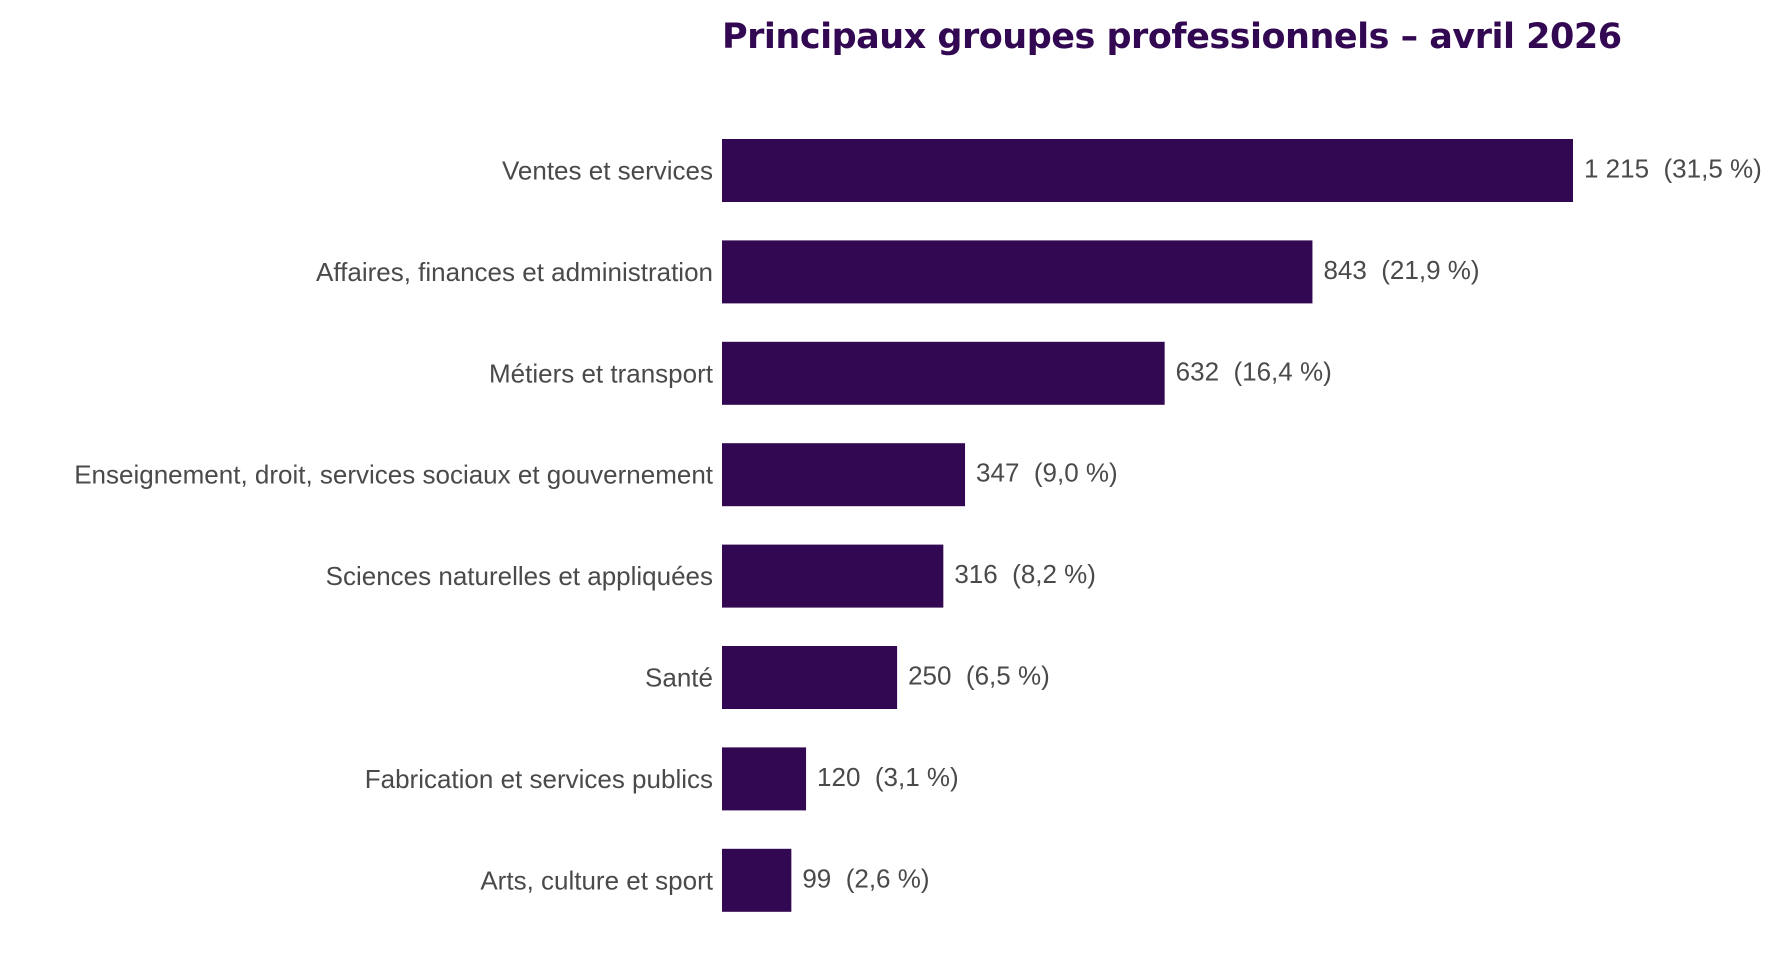 The width and height of the screenshot is (1776, 964). I want to click on category-label: Ventes et services, so click(607, 171).